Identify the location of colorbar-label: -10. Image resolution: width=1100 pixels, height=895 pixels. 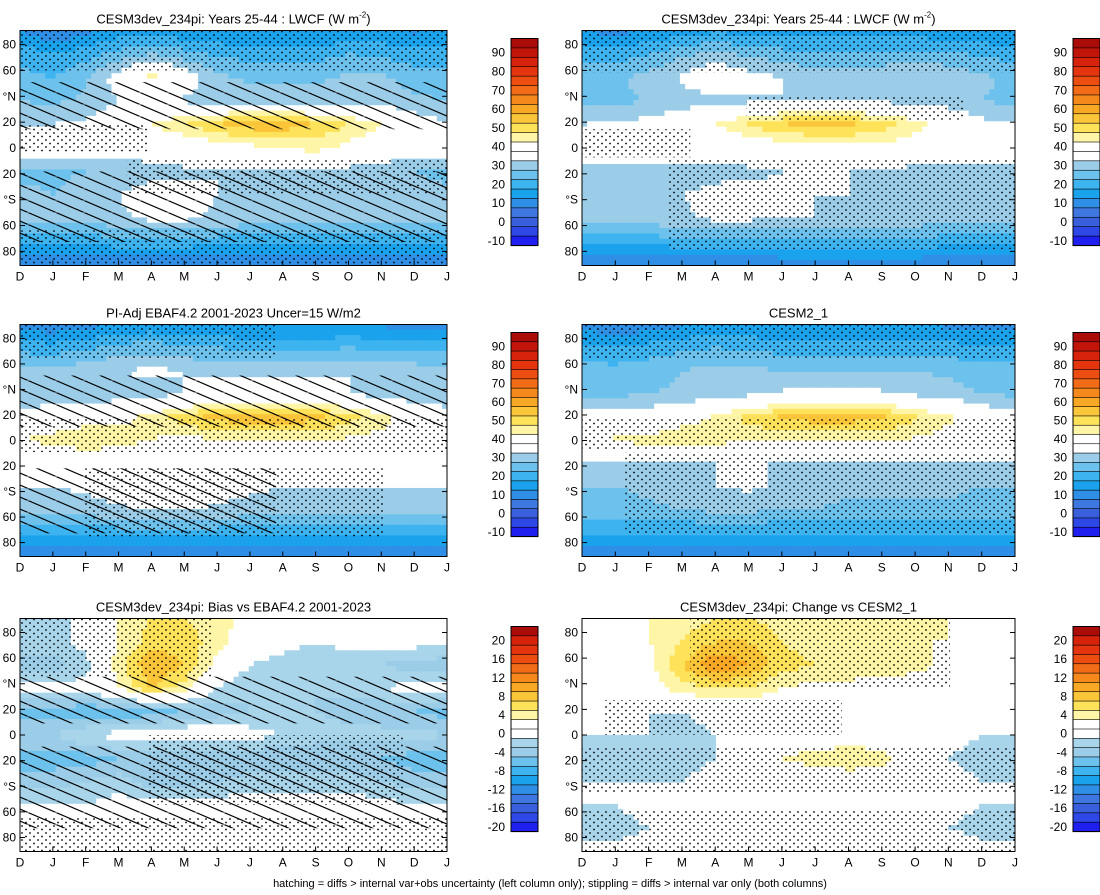
(497, 241).